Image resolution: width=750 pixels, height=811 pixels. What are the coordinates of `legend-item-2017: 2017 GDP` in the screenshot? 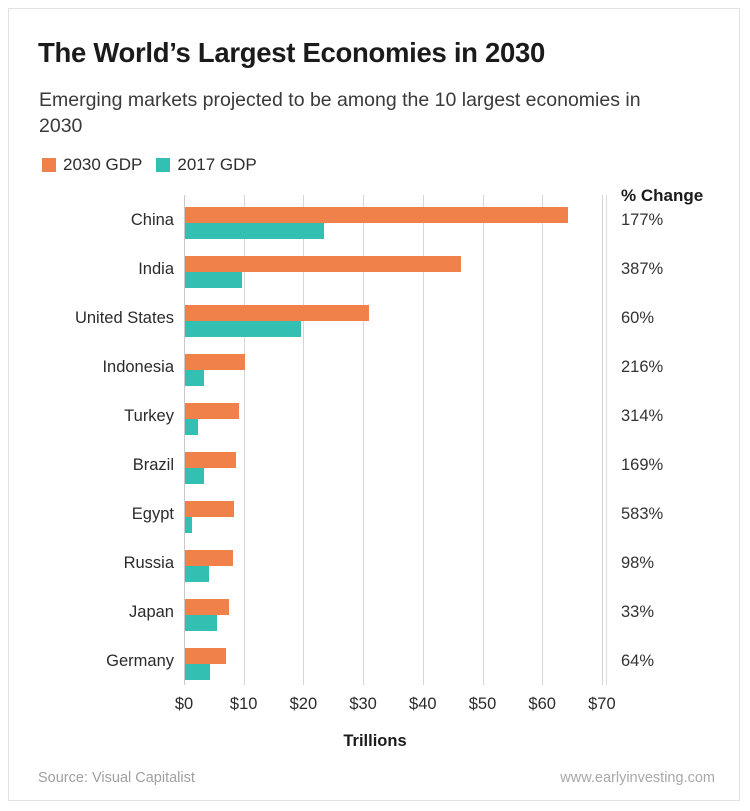 It's located at (206, 165).